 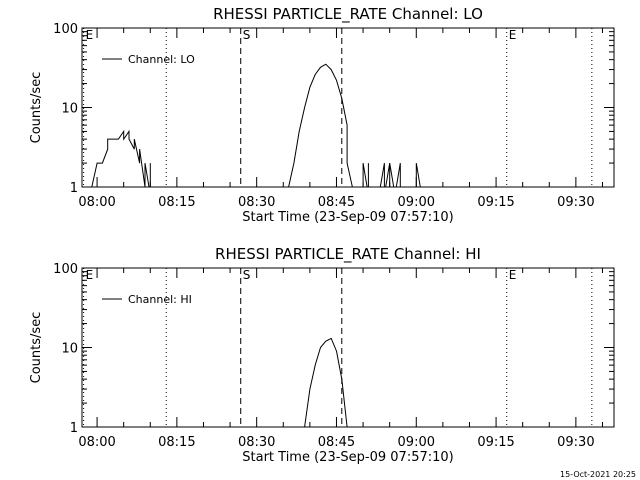 I want to click on chart-title: RHESSI PARTICLE_RATE Channel: HI, so click(x=348, y=254).